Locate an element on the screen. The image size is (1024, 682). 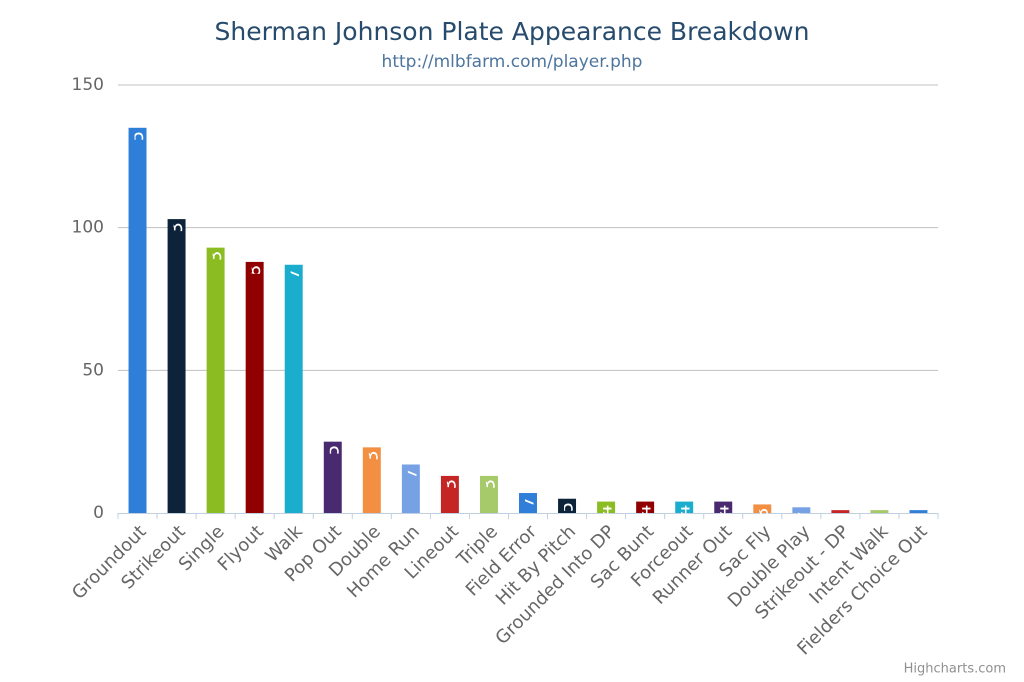
data-label: 7 is located at coordinates (528, 502).